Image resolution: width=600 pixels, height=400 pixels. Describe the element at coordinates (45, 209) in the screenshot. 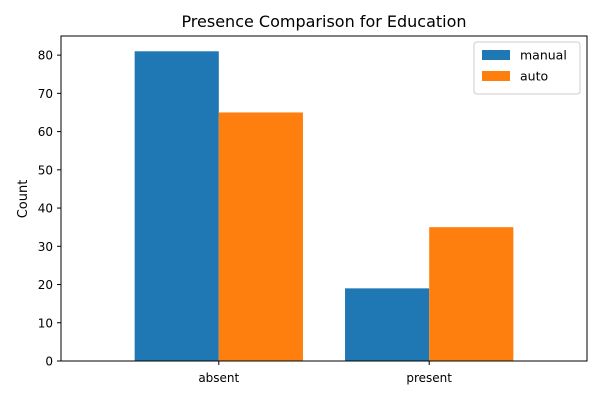

I see `y-tick-label: 40` at that location.